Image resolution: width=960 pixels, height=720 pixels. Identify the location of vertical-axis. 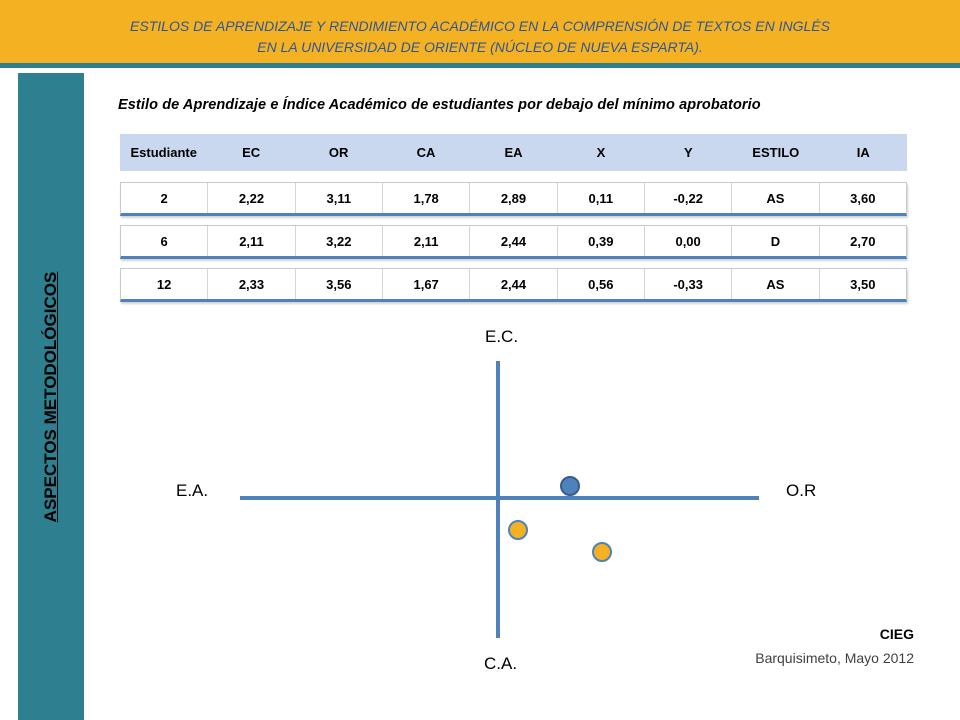
(498, 499).